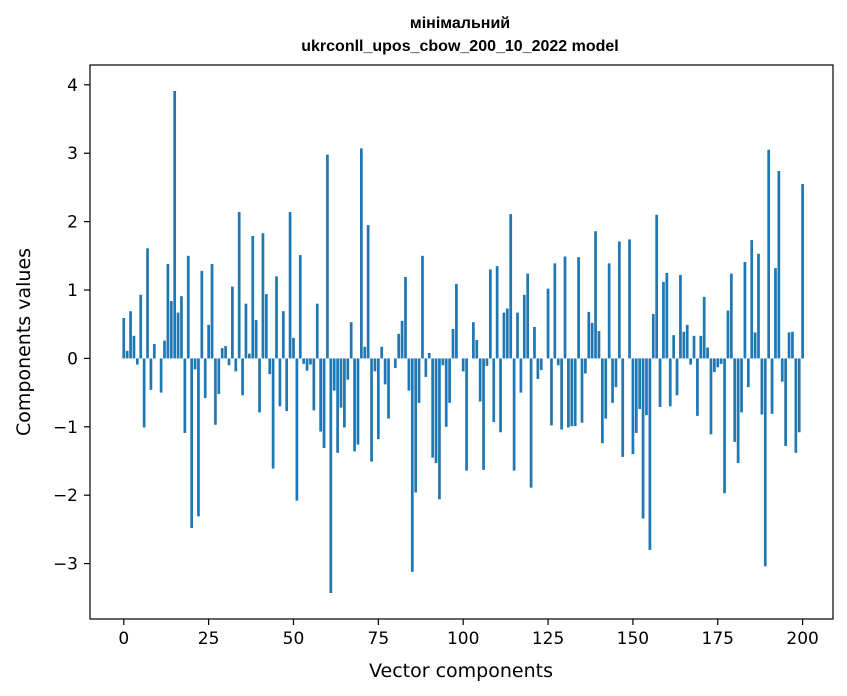 The height and width of the screenshot is (696, 847). I want to click on x-axis-label: Vector components, so click(461, 671).